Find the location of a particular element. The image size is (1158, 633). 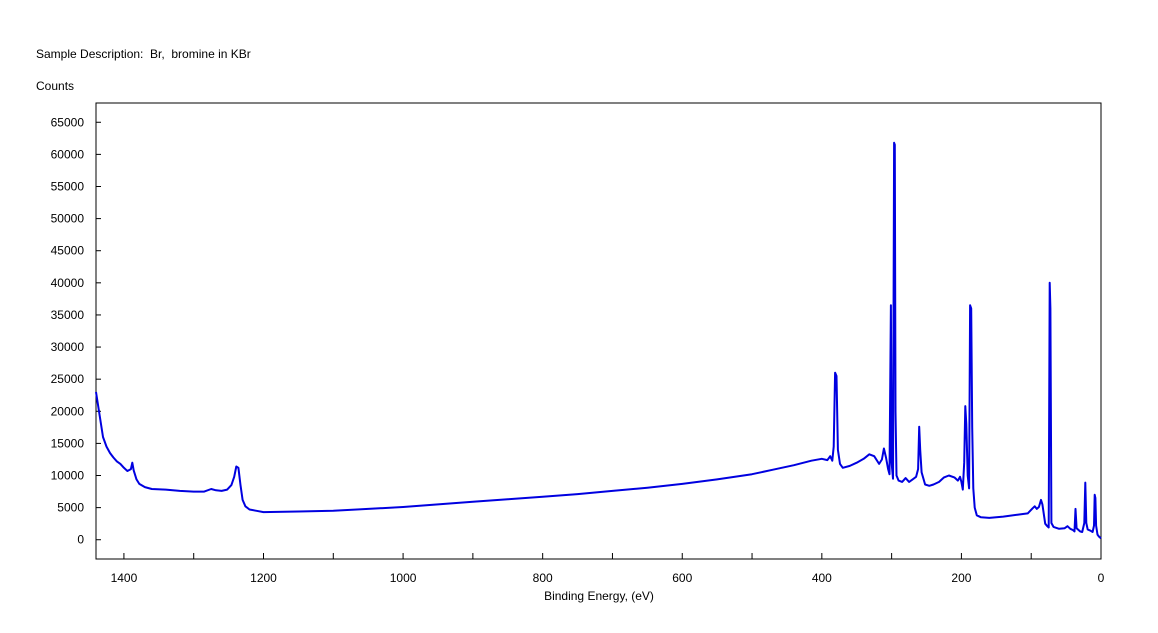

y-tick-label: 15000 is located at coordinates (68, 443).